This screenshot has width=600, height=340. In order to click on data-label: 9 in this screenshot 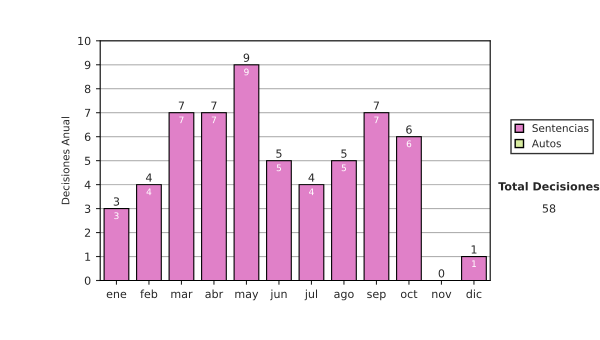, I will do `click(246, 72)`.